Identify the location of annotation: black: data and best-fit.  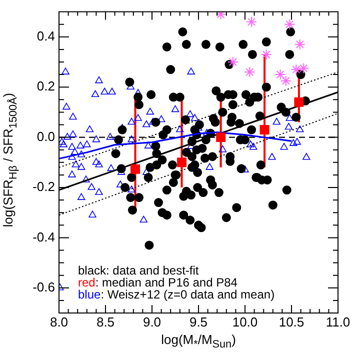
(139, 270).